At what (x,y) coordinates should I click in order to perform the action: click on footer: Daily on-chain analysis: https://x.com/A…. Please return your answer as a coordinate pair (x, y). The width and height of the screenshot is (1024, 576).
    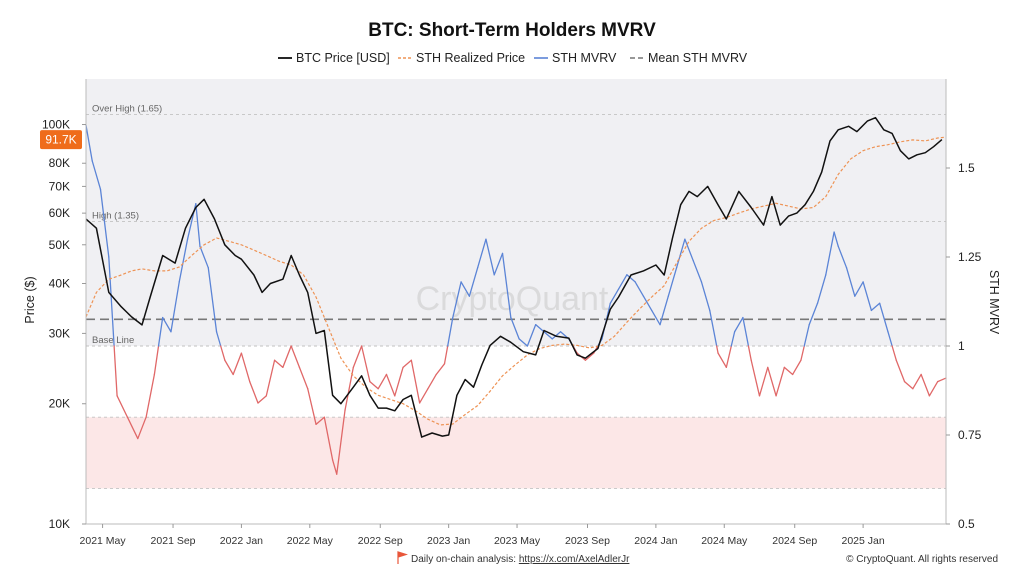
    Looking at the image, I should click on (697, 558).